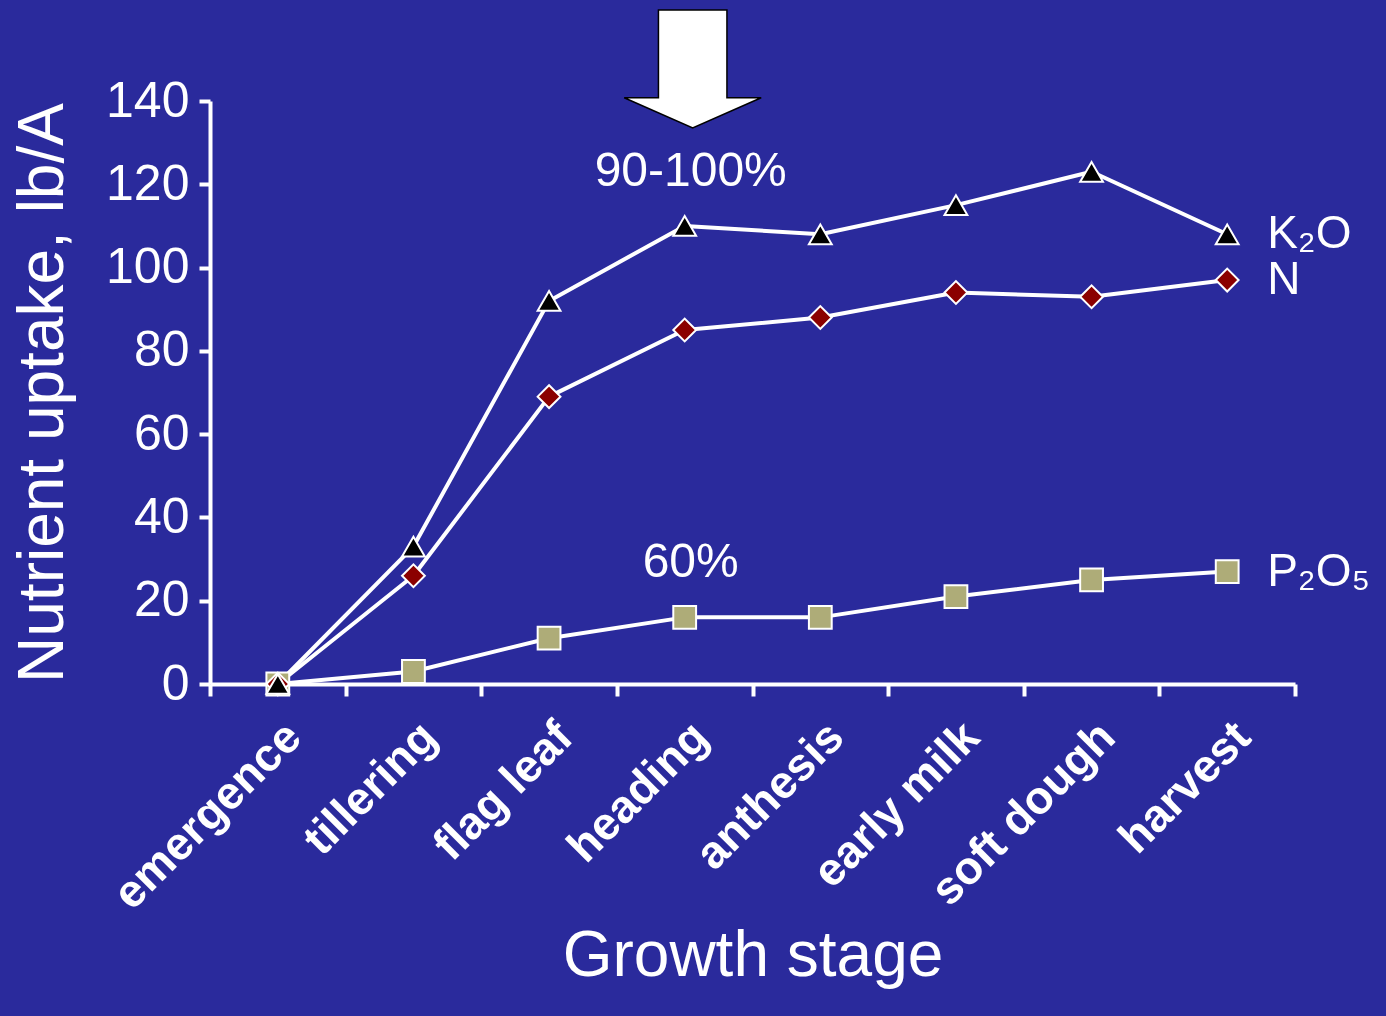 The height and width of the screenshot is (1016, 1386). I want to click on annotation: 60%, so click(690, 561).